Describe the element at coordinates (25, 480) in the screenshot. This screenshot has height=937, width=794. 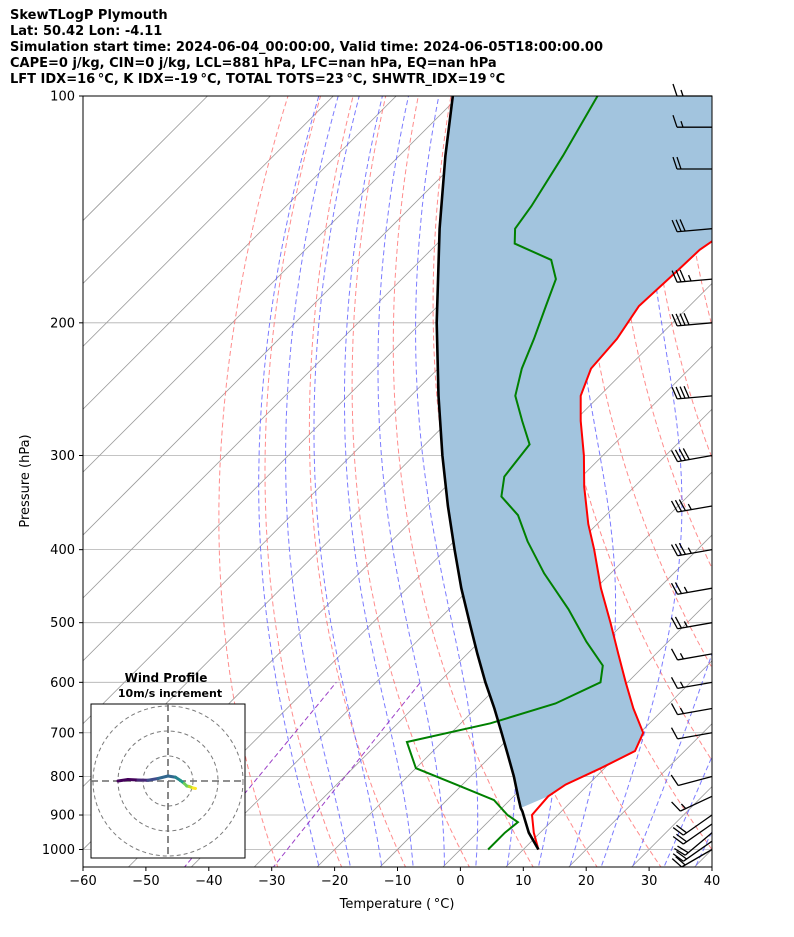
I see `y-axis-label: Pressure (hPa)` at that location.